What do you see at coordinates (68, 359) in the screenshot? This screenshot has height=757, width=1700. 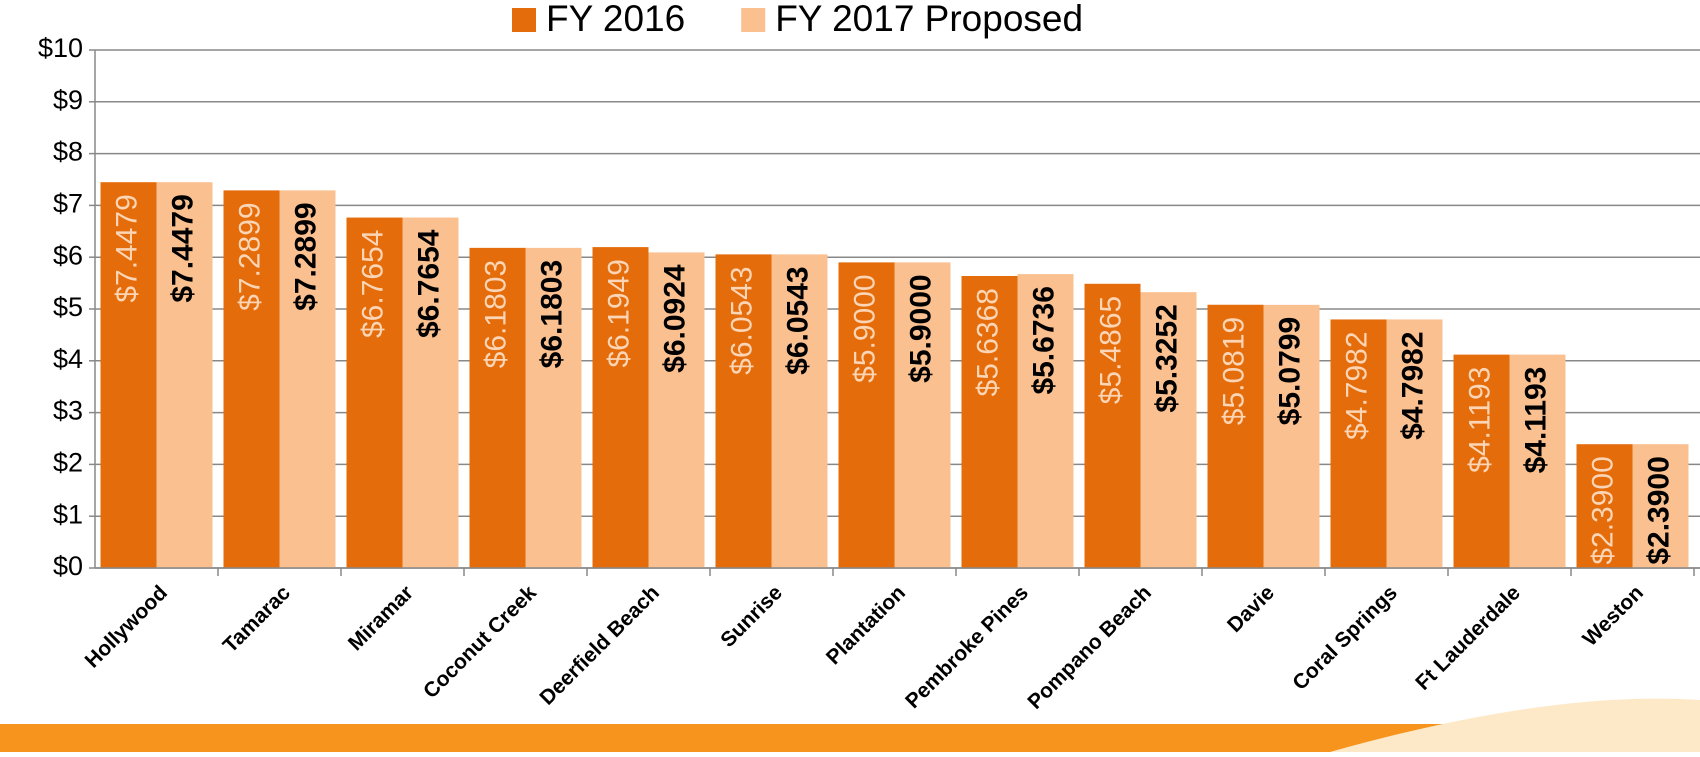 I see `y-tick-label: $4` at bounding box center [68, 359].